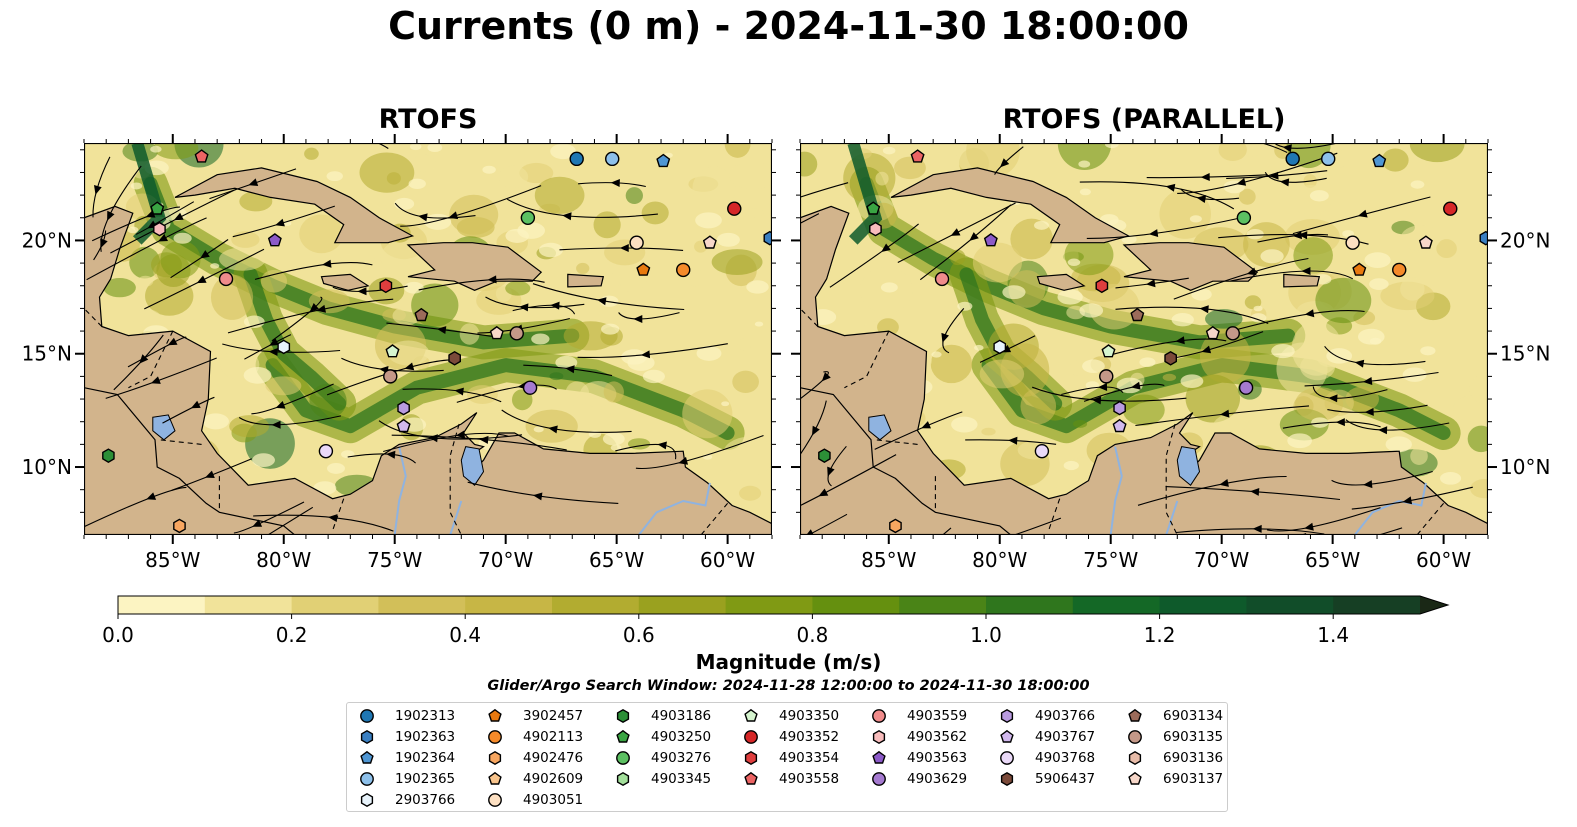 This screenshot has height=827, width=1577. Describe the element at coordinates (118, 635) in the screenshot. I see `colorbar-tick-label: 0.0` at that location.